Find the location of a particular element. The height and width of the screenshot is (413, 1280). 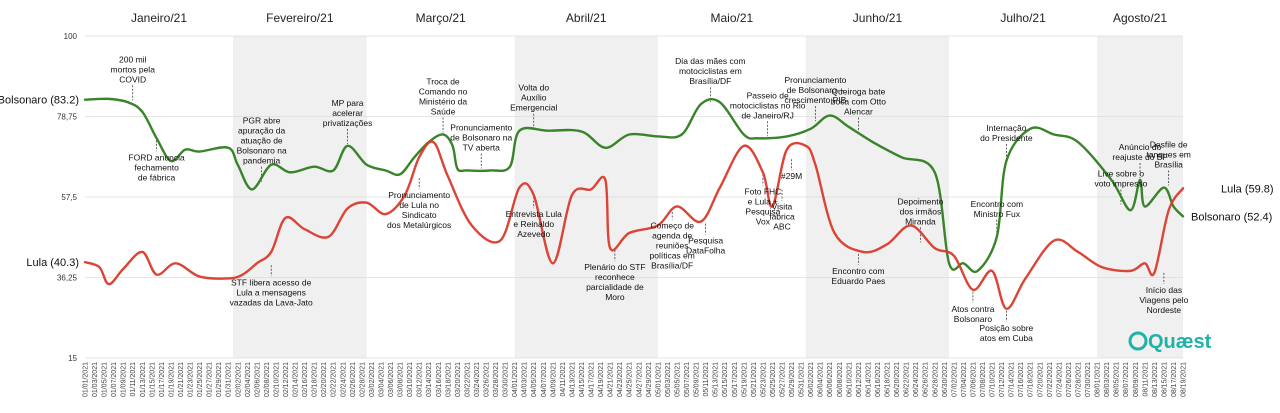

x-tick-label: 07/16/2021 is located at coordinates (1021, 379).